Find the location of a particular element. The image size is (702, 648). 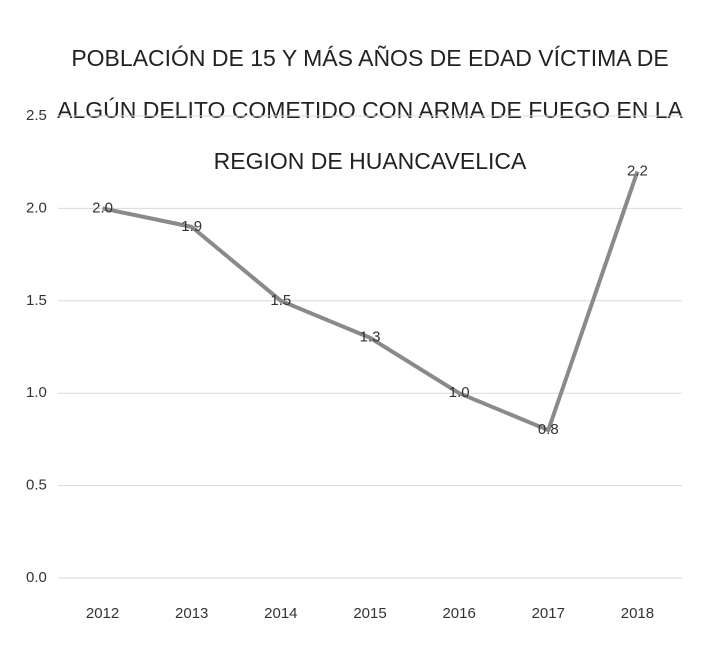

chart-title: REGION DE HUANCAVELICA is located at coordinates (370, 161).